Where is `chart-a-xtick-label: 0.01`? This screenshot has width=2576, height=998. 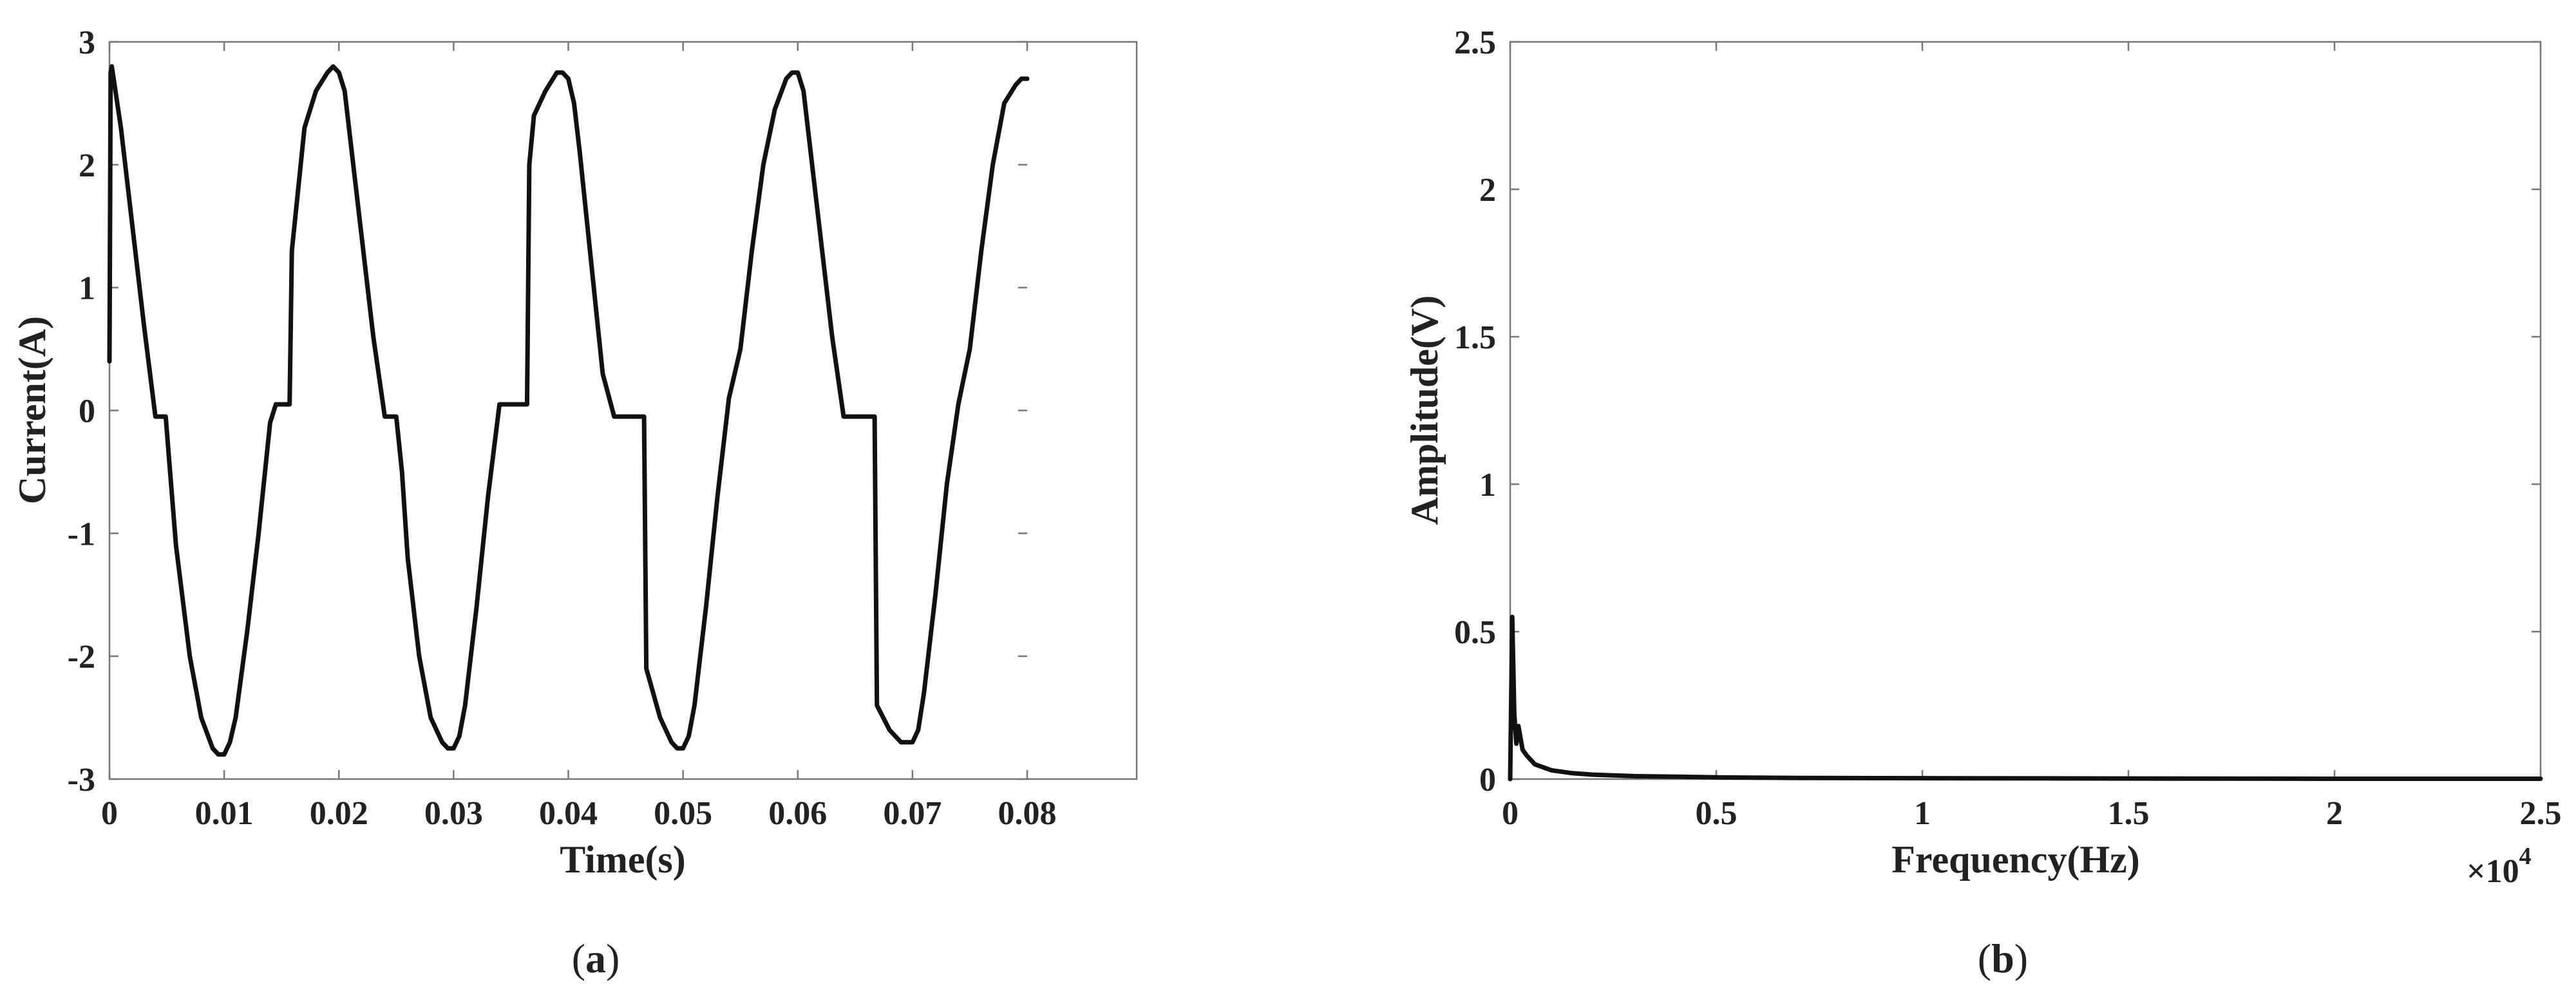 chart-a-xtick-label: 0.01 is located at coordinates (224, 814).